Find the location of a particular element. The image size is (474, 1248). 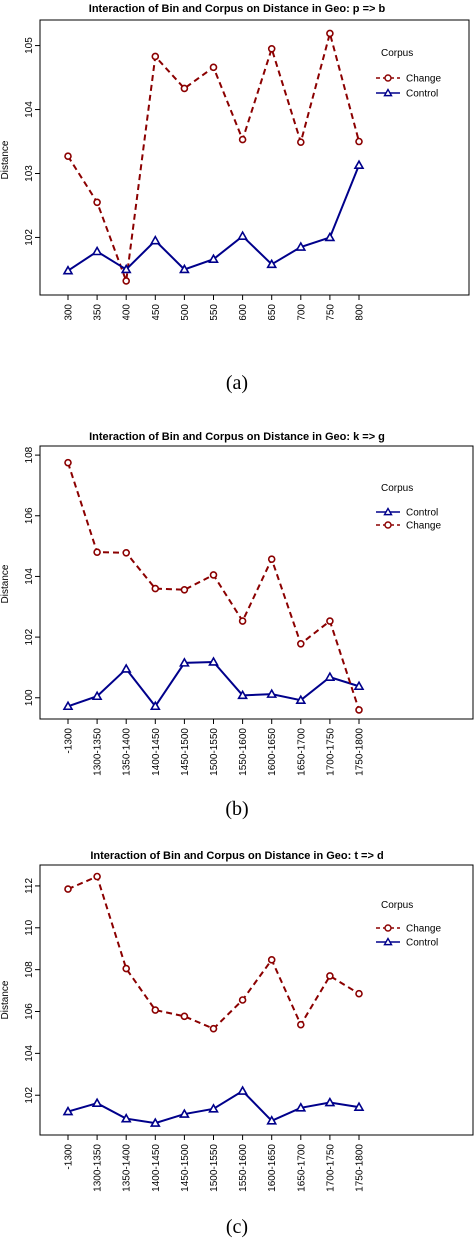

y-tick-label: 102 is located at coordinates (29, 1094).